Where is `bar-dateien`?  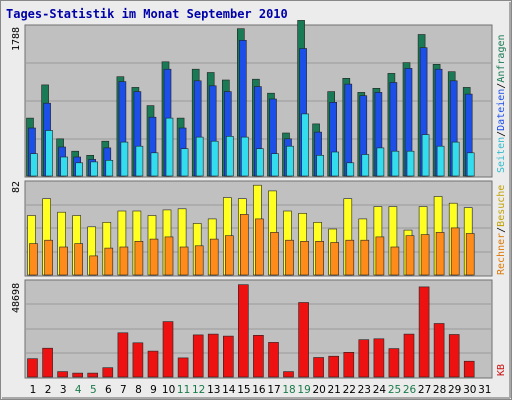
bar-dateien is located at coordinates (348, 130).